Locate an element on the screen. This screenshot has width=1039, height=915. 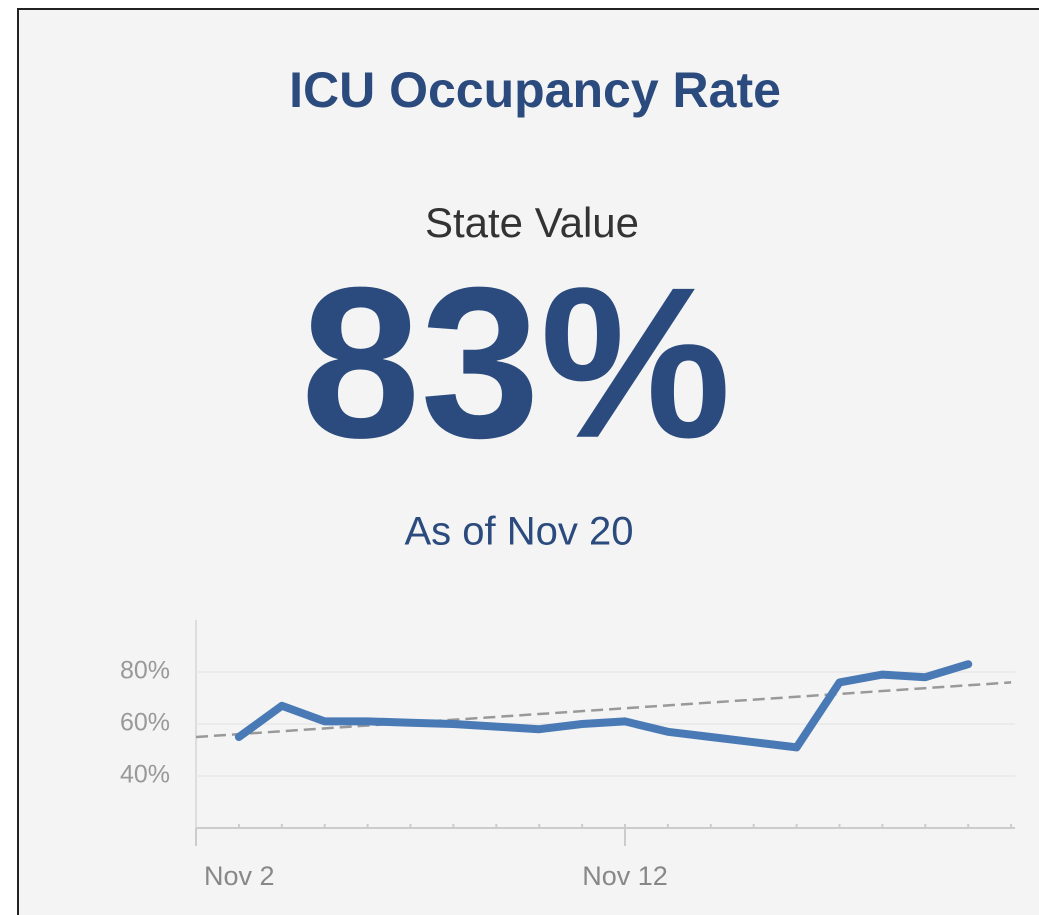
trend-line is located at coordinates (603, 710).